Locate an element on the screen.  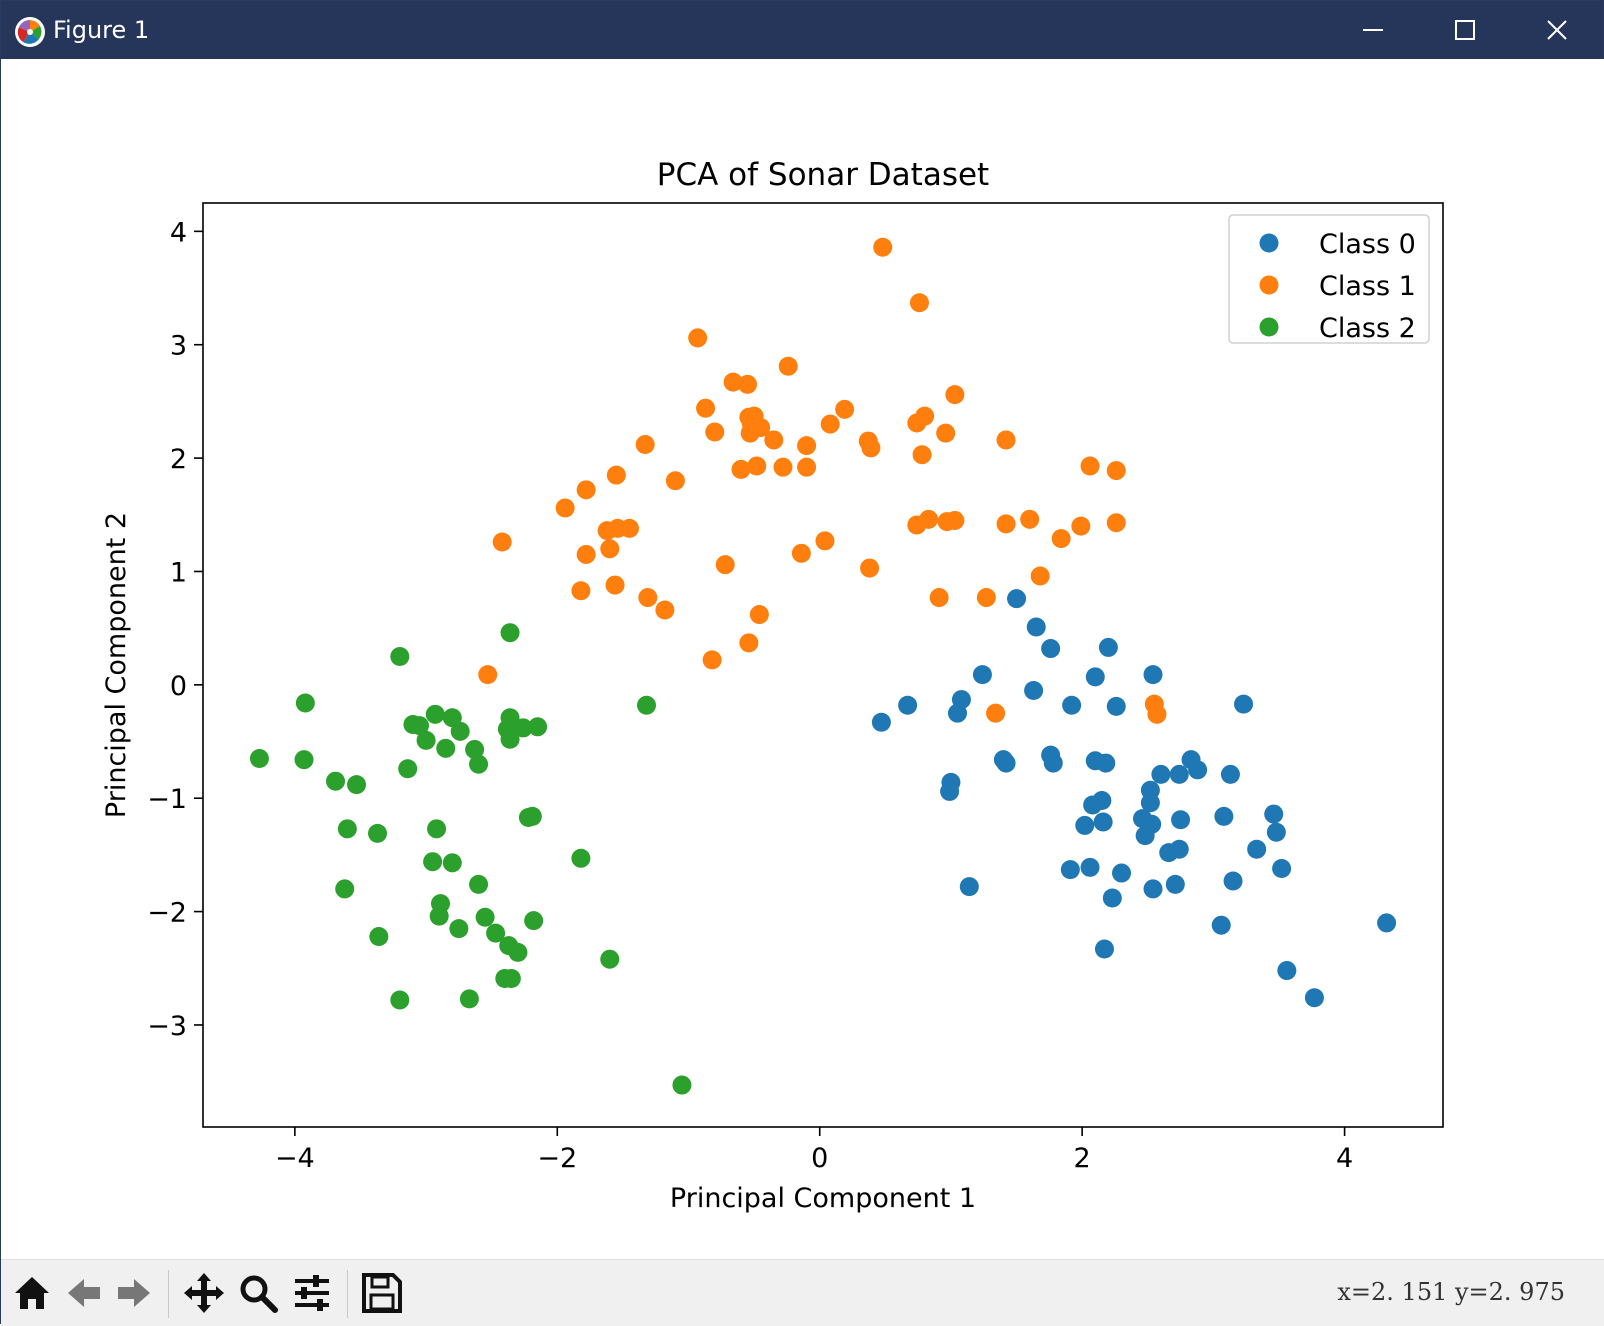
legend: Class 0 Class 1 Class 2 is located at coordinates (1329, 279).